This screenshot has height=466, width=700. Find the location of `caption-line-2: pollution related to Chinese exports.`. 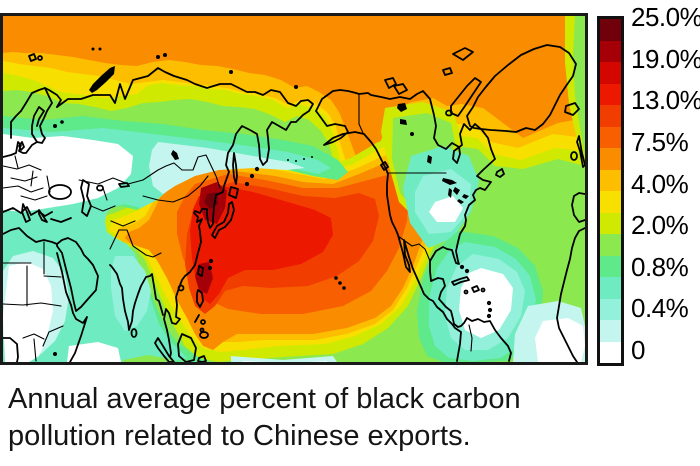

caption-line-2: pollution related to Chinese exports. is located at coordinates (239, 436).